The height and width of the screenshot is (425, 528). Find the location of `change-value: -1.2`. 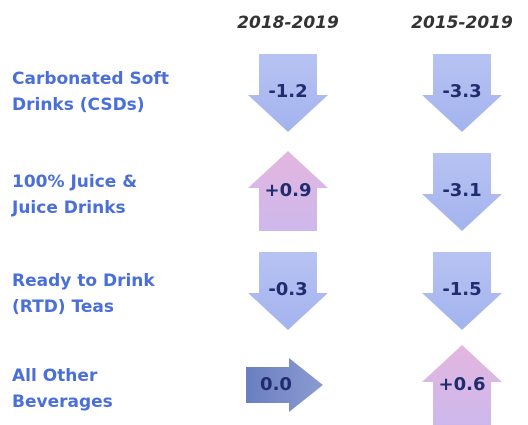

change-value: -1.2 is located at coordinates (287, 91).